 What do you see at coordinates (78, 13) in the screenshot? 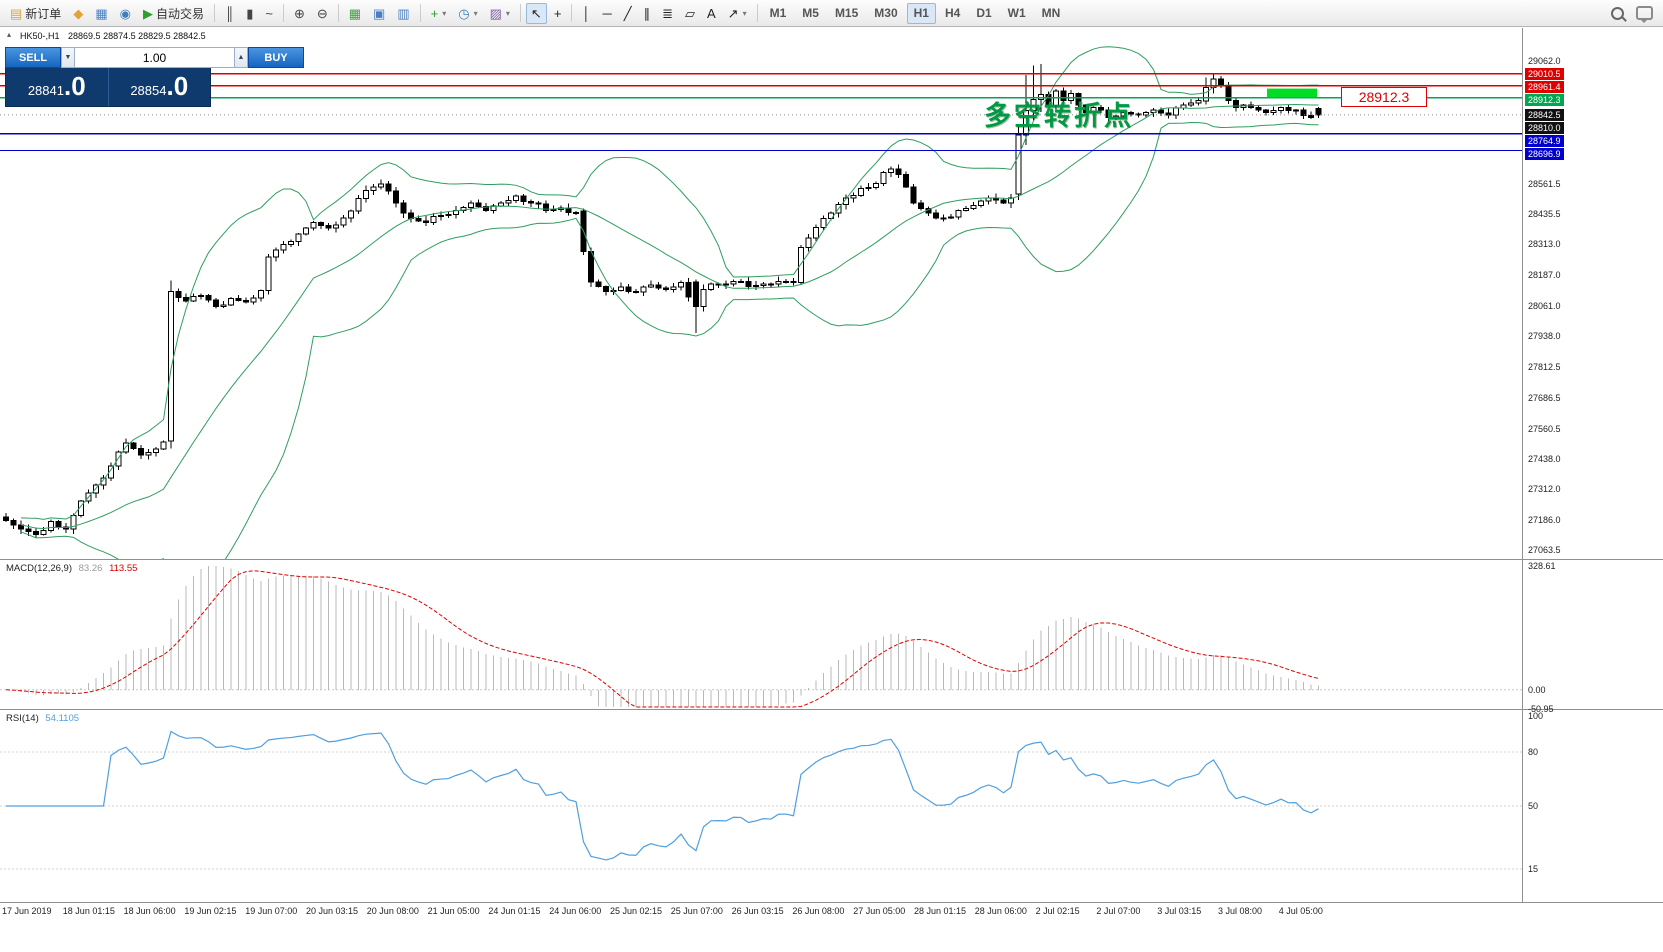
I see `metaeditor-icon: ◆` at bounding box center [78, 13].